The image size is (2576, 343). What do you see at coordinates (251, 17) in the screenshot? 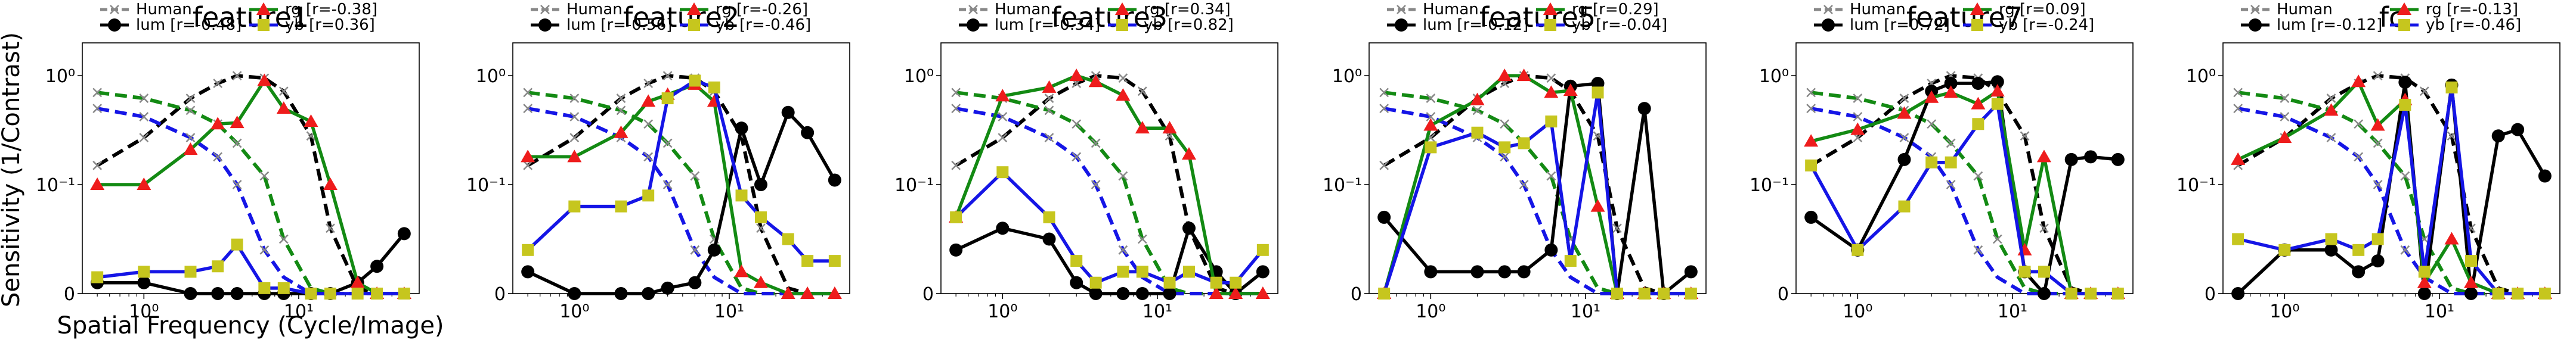
I see `panel-title: feature1` at bounding box center [251, 17].